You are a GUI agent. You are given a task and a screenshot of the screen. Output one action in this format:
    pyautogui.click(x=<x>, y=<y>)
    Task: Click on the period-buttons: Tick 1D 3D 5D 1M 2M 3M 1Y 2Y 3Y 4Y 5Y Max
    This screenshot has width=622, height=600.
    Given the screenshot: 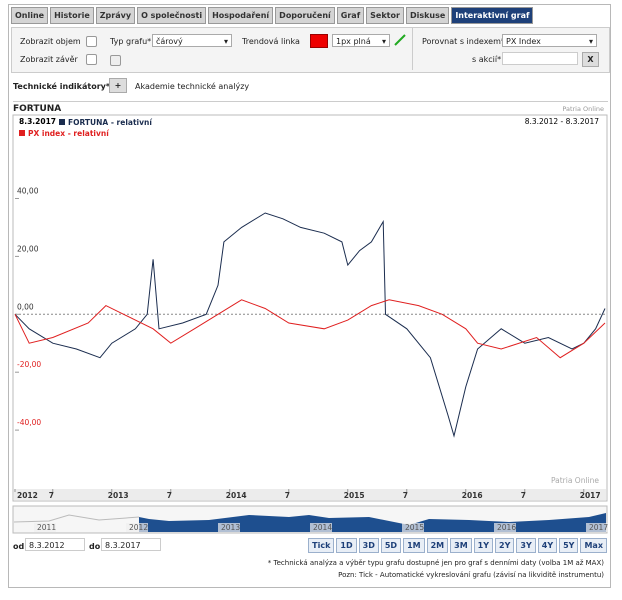 What is the action you would take?
    pyautogui.click(x=457, y=545)
    